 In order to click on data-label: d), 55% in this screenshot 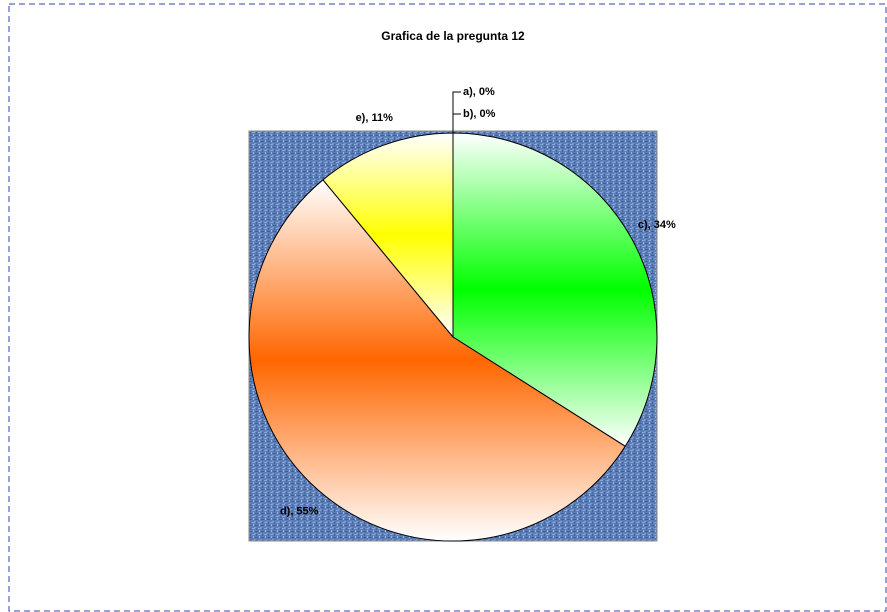, I will do `click(299, 511)`.